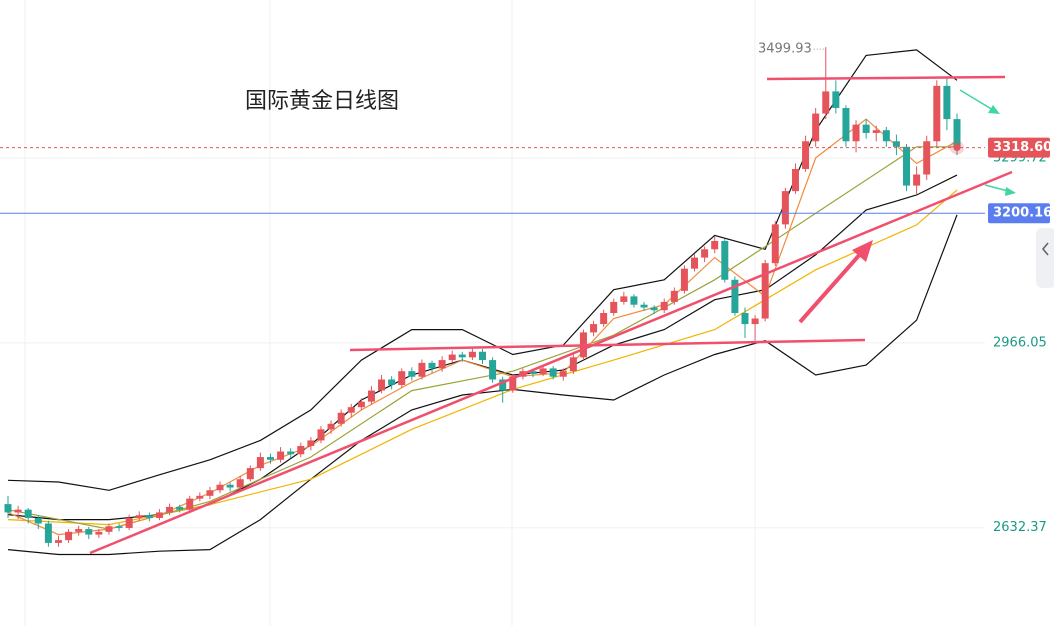  Describe the element at coordinates (831, 287) in the screenshot. I see `up-arrow` at that location.